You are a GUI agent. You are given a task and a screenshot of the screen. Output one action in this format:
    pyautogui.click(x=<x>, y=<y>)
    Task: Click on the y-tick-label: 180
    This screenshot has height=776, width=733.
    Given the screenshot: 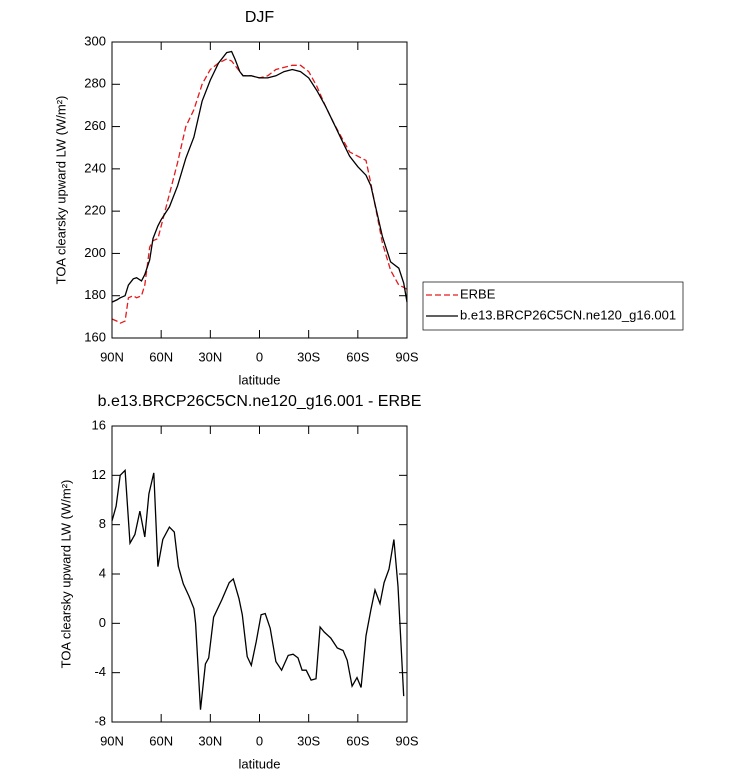 What is the action you would take?
    pyautogui.click(x=95, y=294)
    